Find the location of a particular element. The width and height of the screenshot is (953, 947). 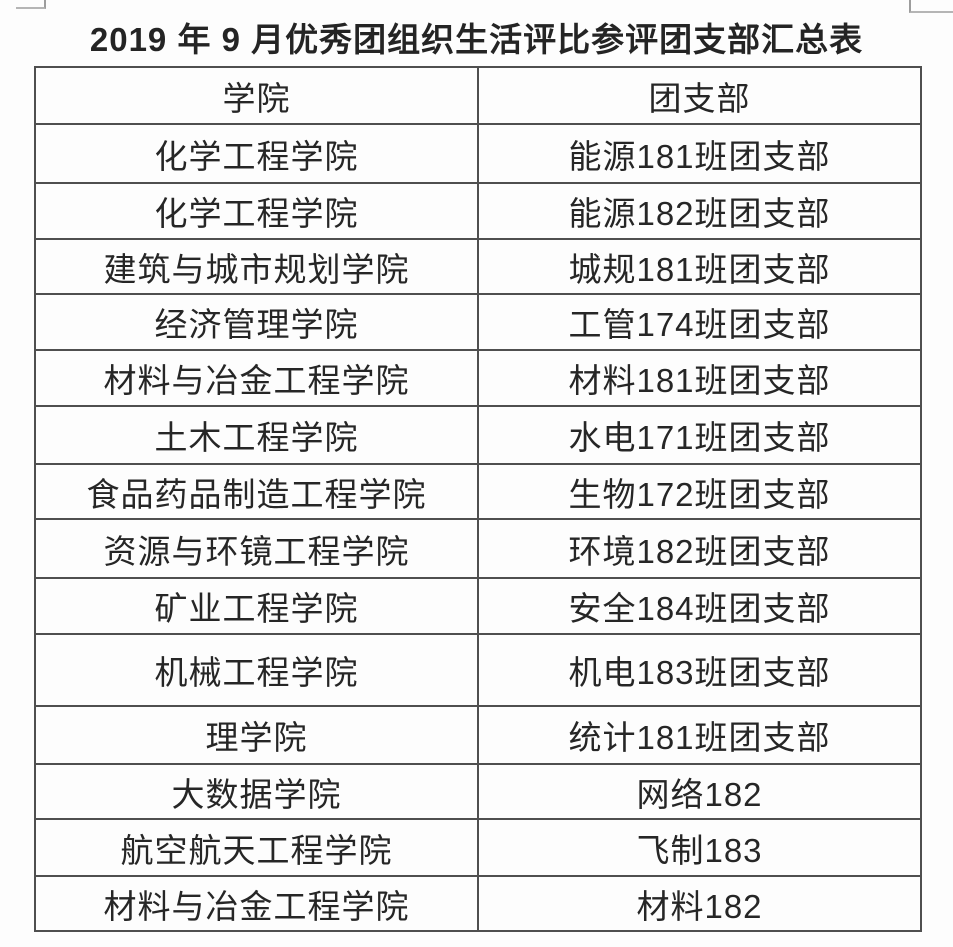

college-cell: 经济管理学院 is located at coordinates (256, 322).